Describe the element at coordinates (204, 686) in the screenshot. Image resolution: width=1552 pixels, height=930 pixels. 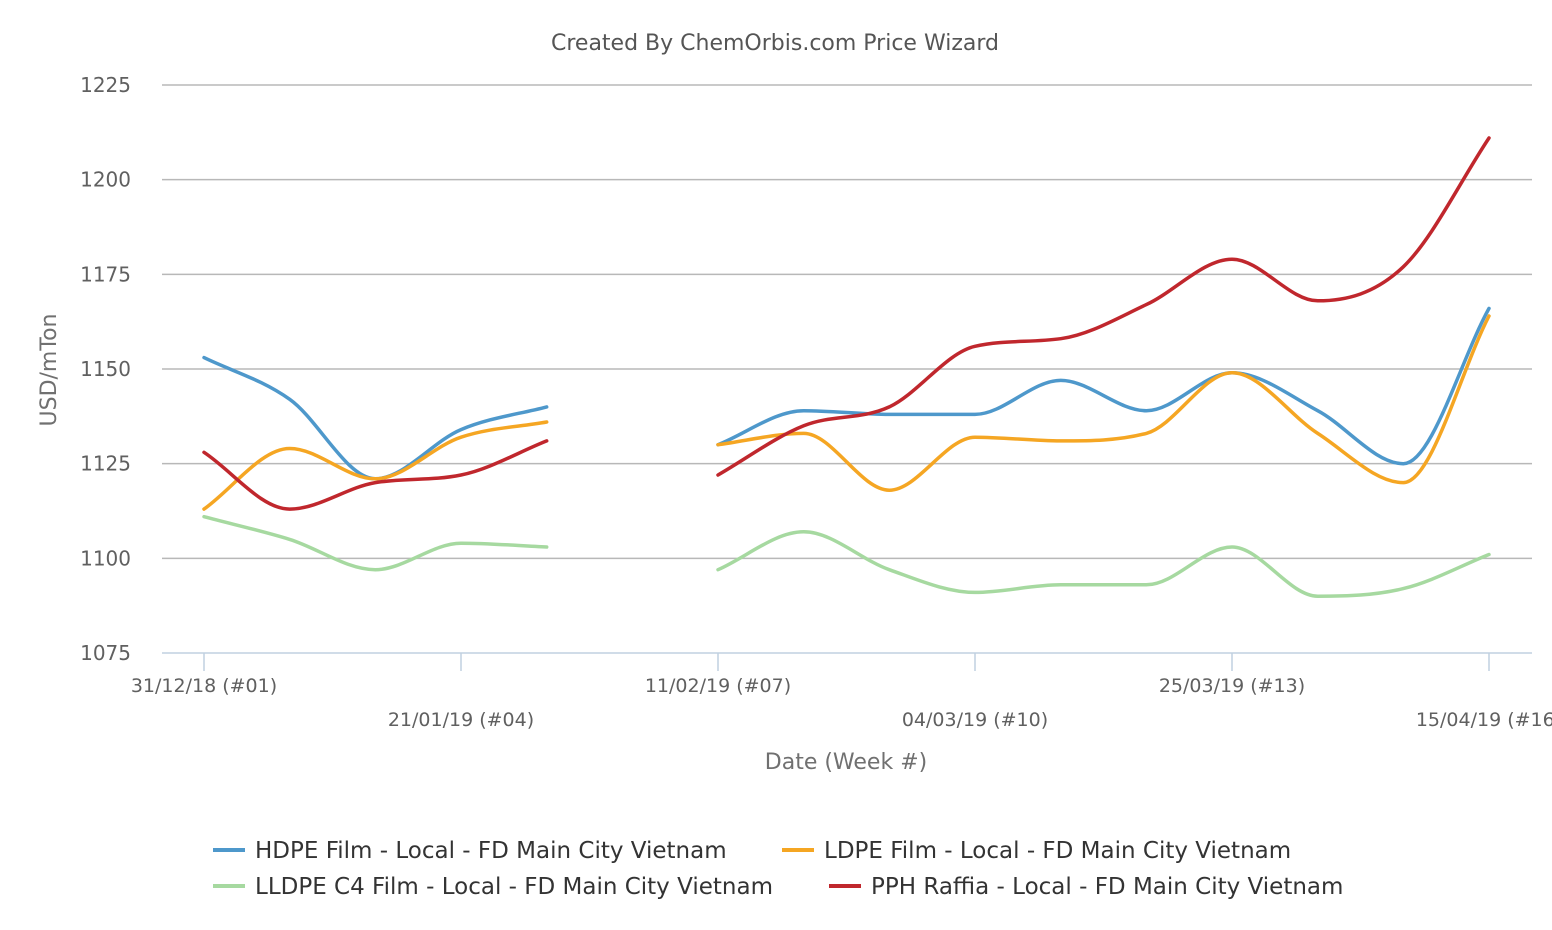
I see `x-tick-label: 31/12/18 (#01)` at that location.